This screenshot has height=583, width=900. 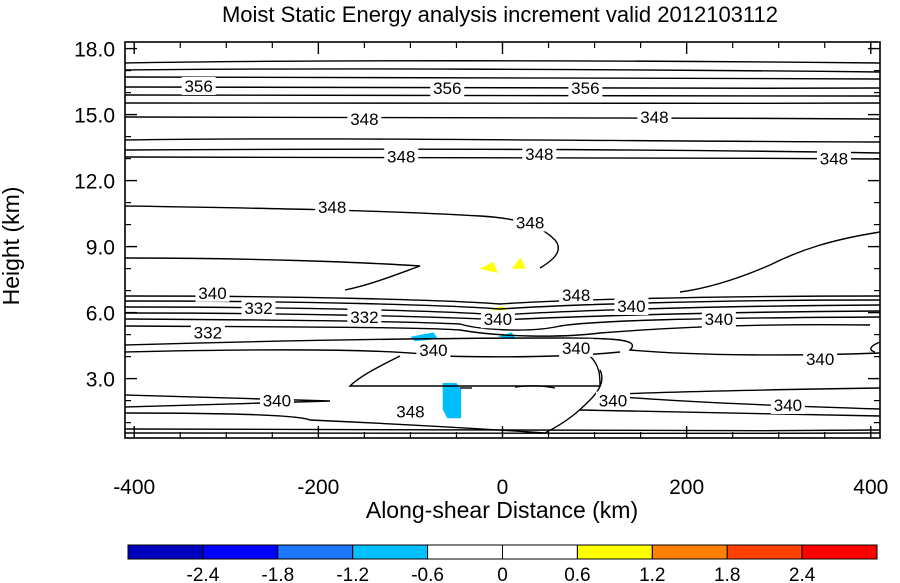 What do you see at coordinates (727, 574) in the screenshot?
I see `colorbar-label: 1.8` at bounding box center [727, 574].